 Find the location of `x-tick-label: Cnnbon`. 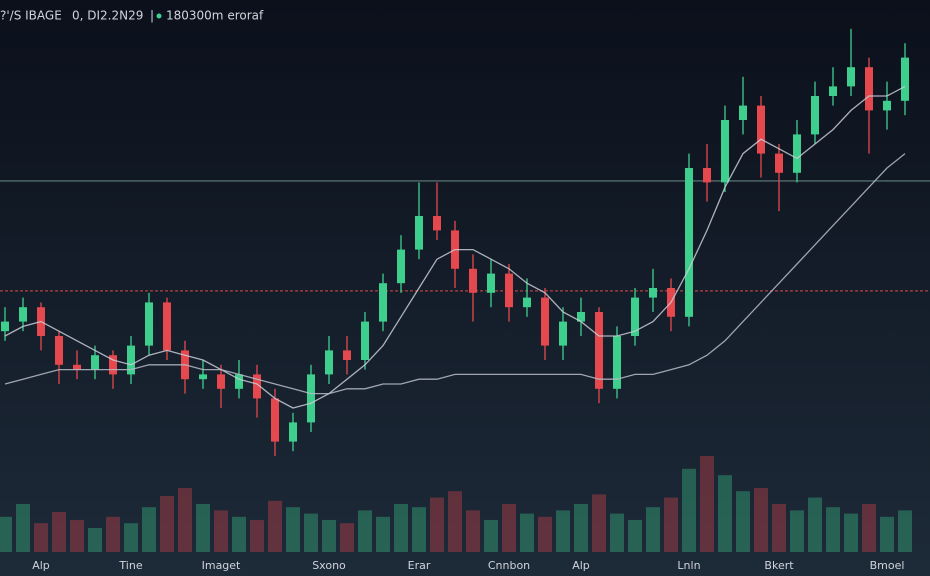

x-tick-label: Cnnbon is located at coordinates (509, 565).